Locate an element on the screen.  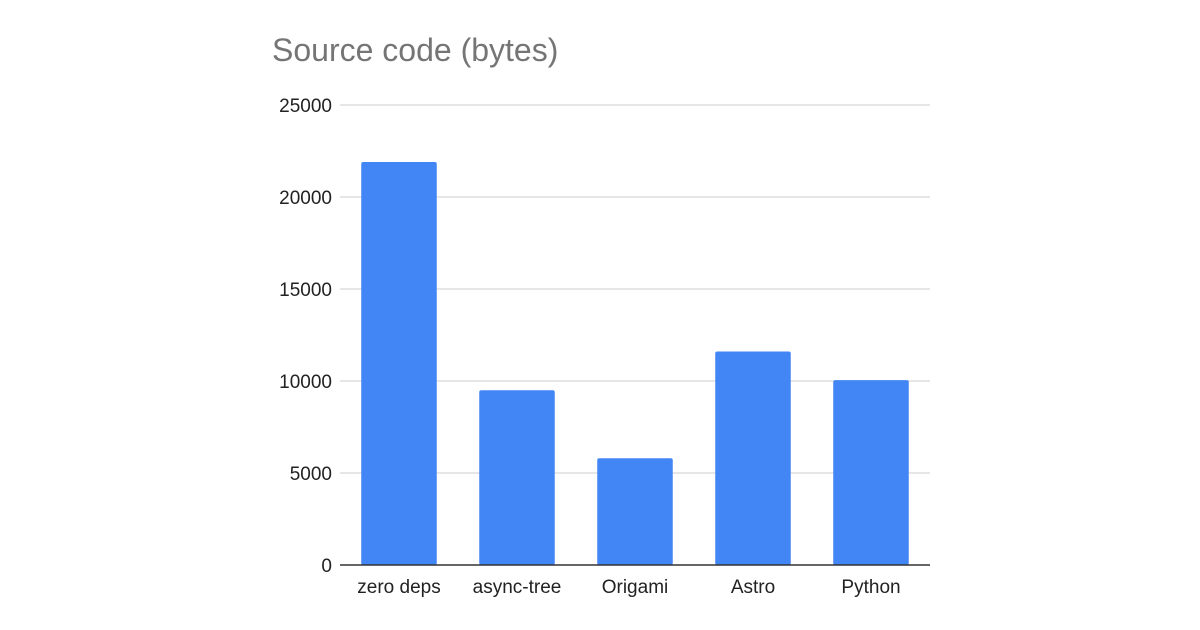
bar-async-tree is located at coordinates (517, 477).